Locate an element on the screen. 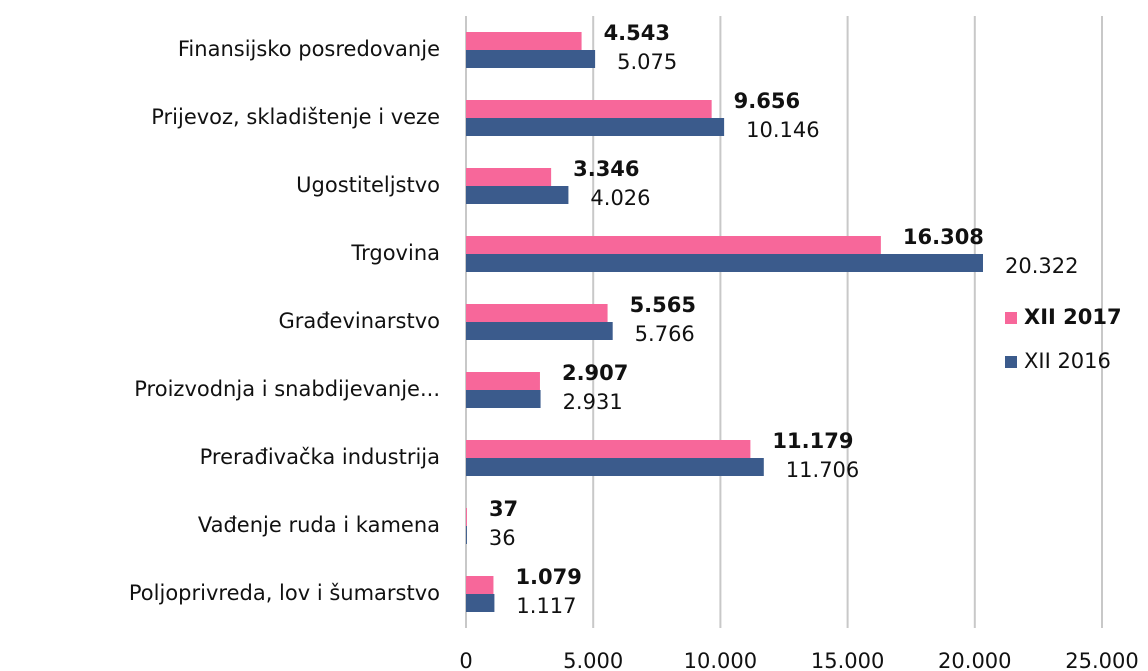 This screenshot has height=671, width=1148. data-label: 2.931 is located at coordinates (593, 402).